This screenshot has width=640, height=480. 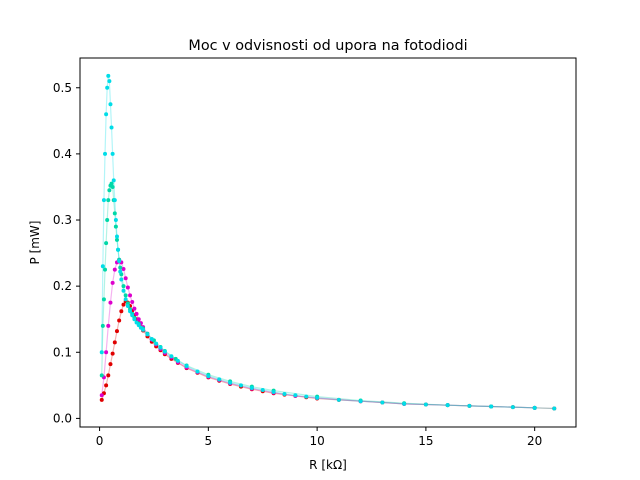 What do you see at coordinates (209, 441) in the screenshot?
I see `x-tick-label: 5` at bounding box center [209, 441].